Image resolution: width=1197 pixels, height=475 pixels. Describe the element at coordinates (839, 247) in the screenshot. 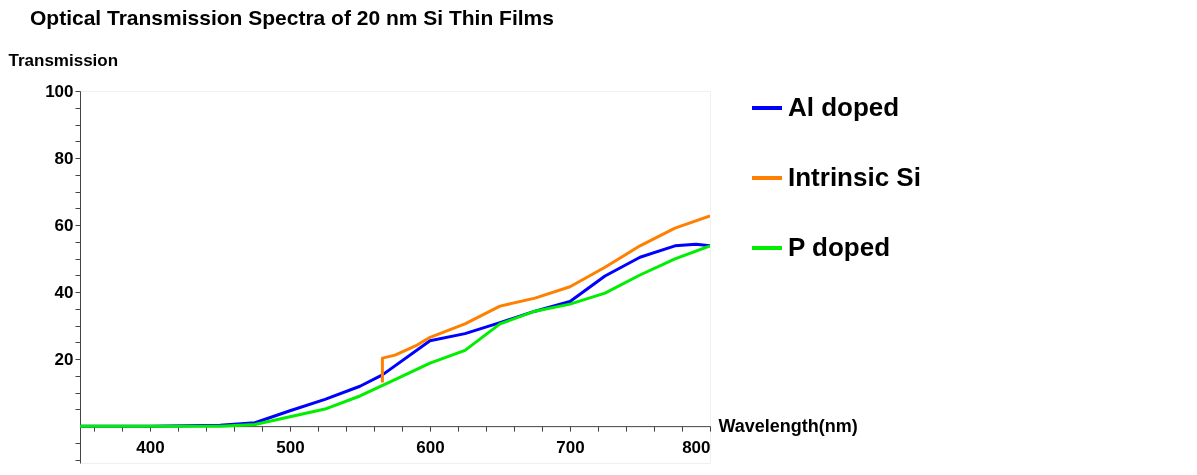

I see `legend-label: P doped` at that location.